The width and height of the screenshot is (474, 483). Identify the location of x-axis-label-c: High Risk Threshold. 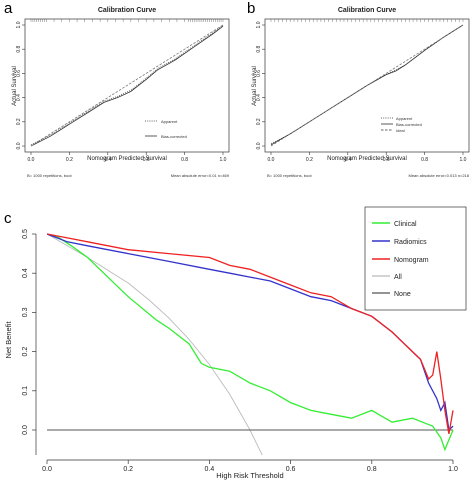
(249, 475).